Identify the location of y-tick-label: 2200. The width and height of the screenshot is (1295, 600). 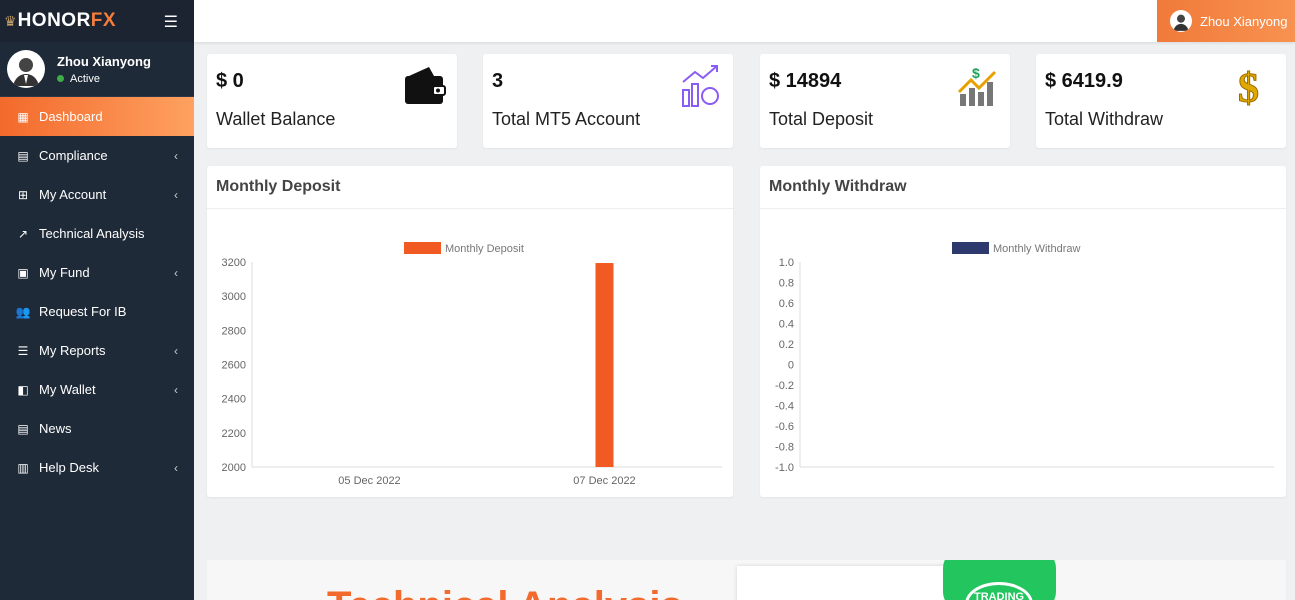
(234, 434).